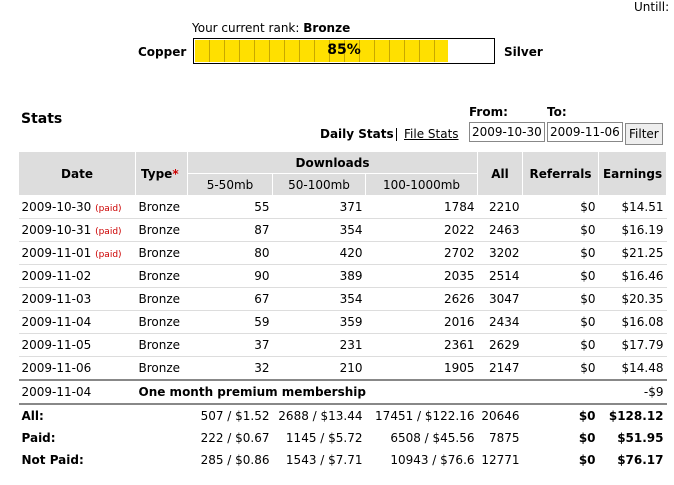 The image size is (674, 485). I want to click on filter-button: Filter, so click(644, 134).